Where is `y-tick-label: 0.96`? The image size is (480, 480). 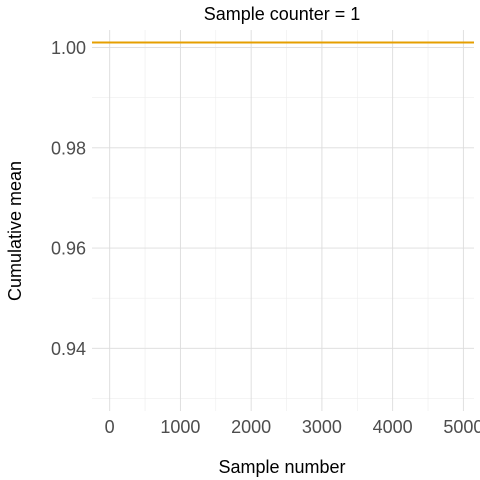
y-tick-label: 0.96 is located at coordinates (68, 249).